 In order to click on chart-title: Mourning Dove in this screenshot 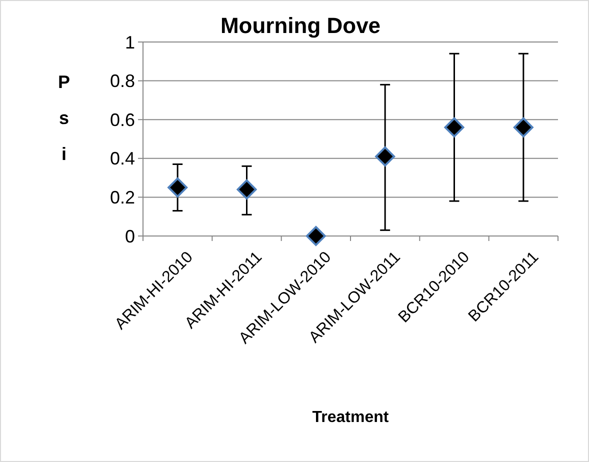, I will do `click(300, 25)`.